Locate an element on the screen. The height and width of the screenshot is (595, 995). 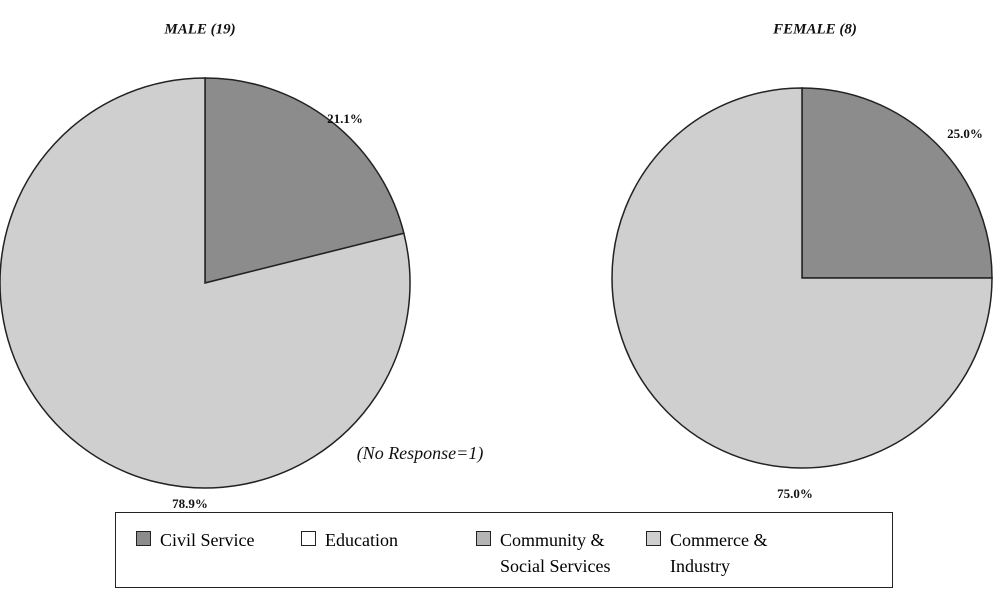
chart-title: FEMALE (8) is located at coordinates (814, 29).